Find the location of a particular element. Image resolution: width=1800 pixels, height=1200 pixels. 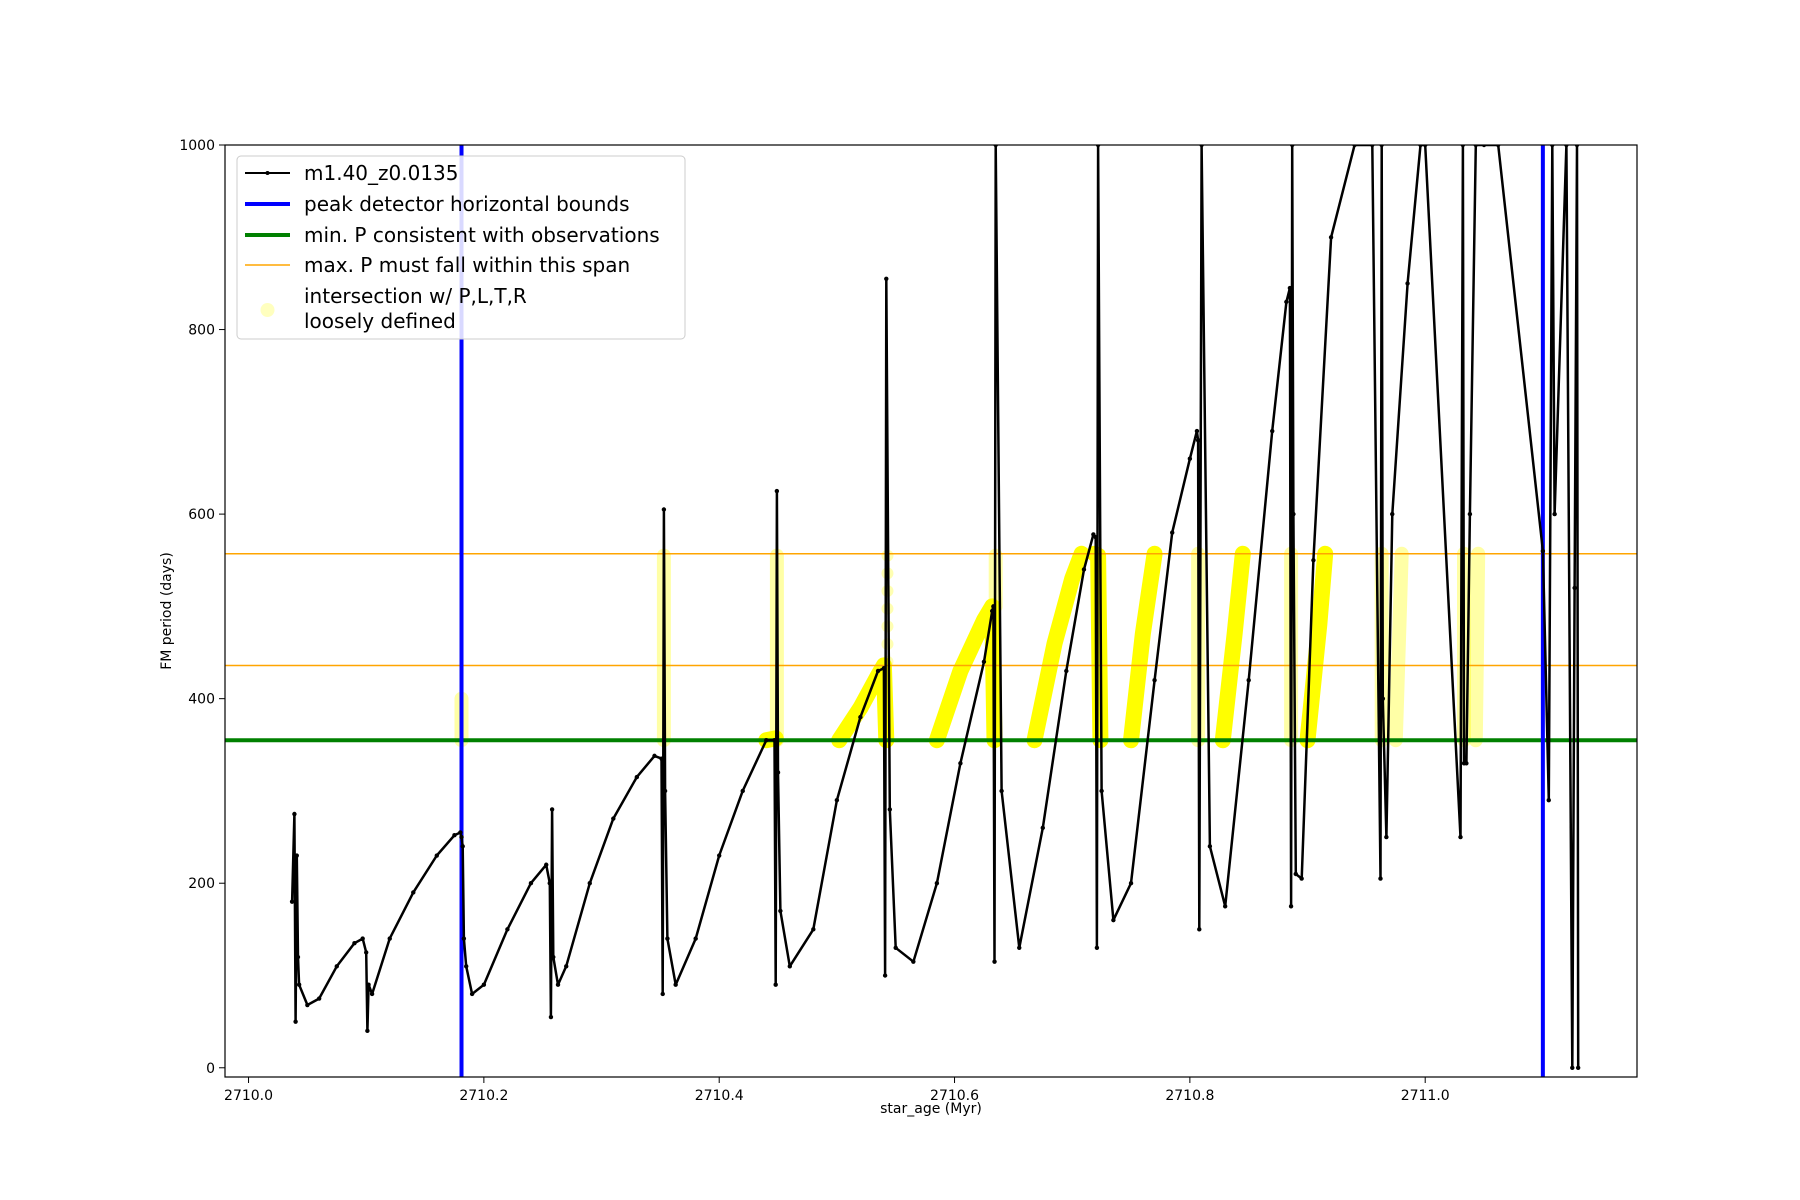

y-axis-ticks: 0 200 400 600 800 1000 is located at coordinates (202, 607).